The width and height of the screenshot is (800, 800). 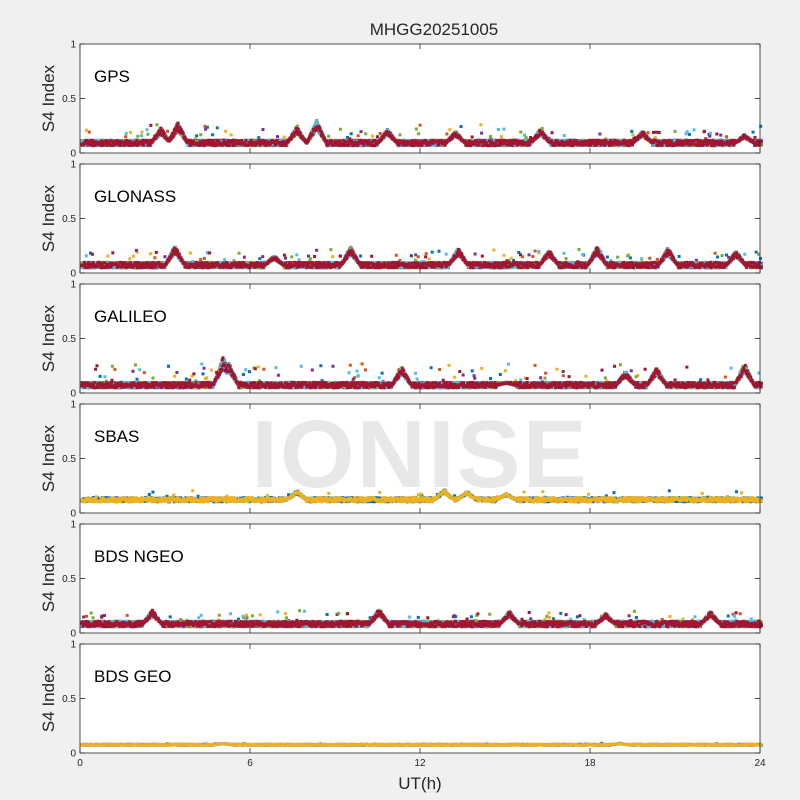 I want to click on panel-galileo: 0 0.5 1 S4 Index GALILEO, so click(x=401, y=340).